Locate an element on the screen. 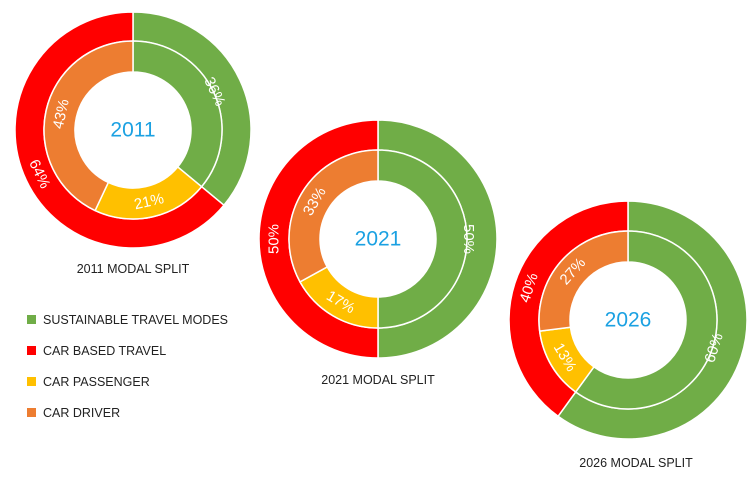 The image size is (751, 478). inner-label-car-driver: 43% is located at coordinates (61, 113).